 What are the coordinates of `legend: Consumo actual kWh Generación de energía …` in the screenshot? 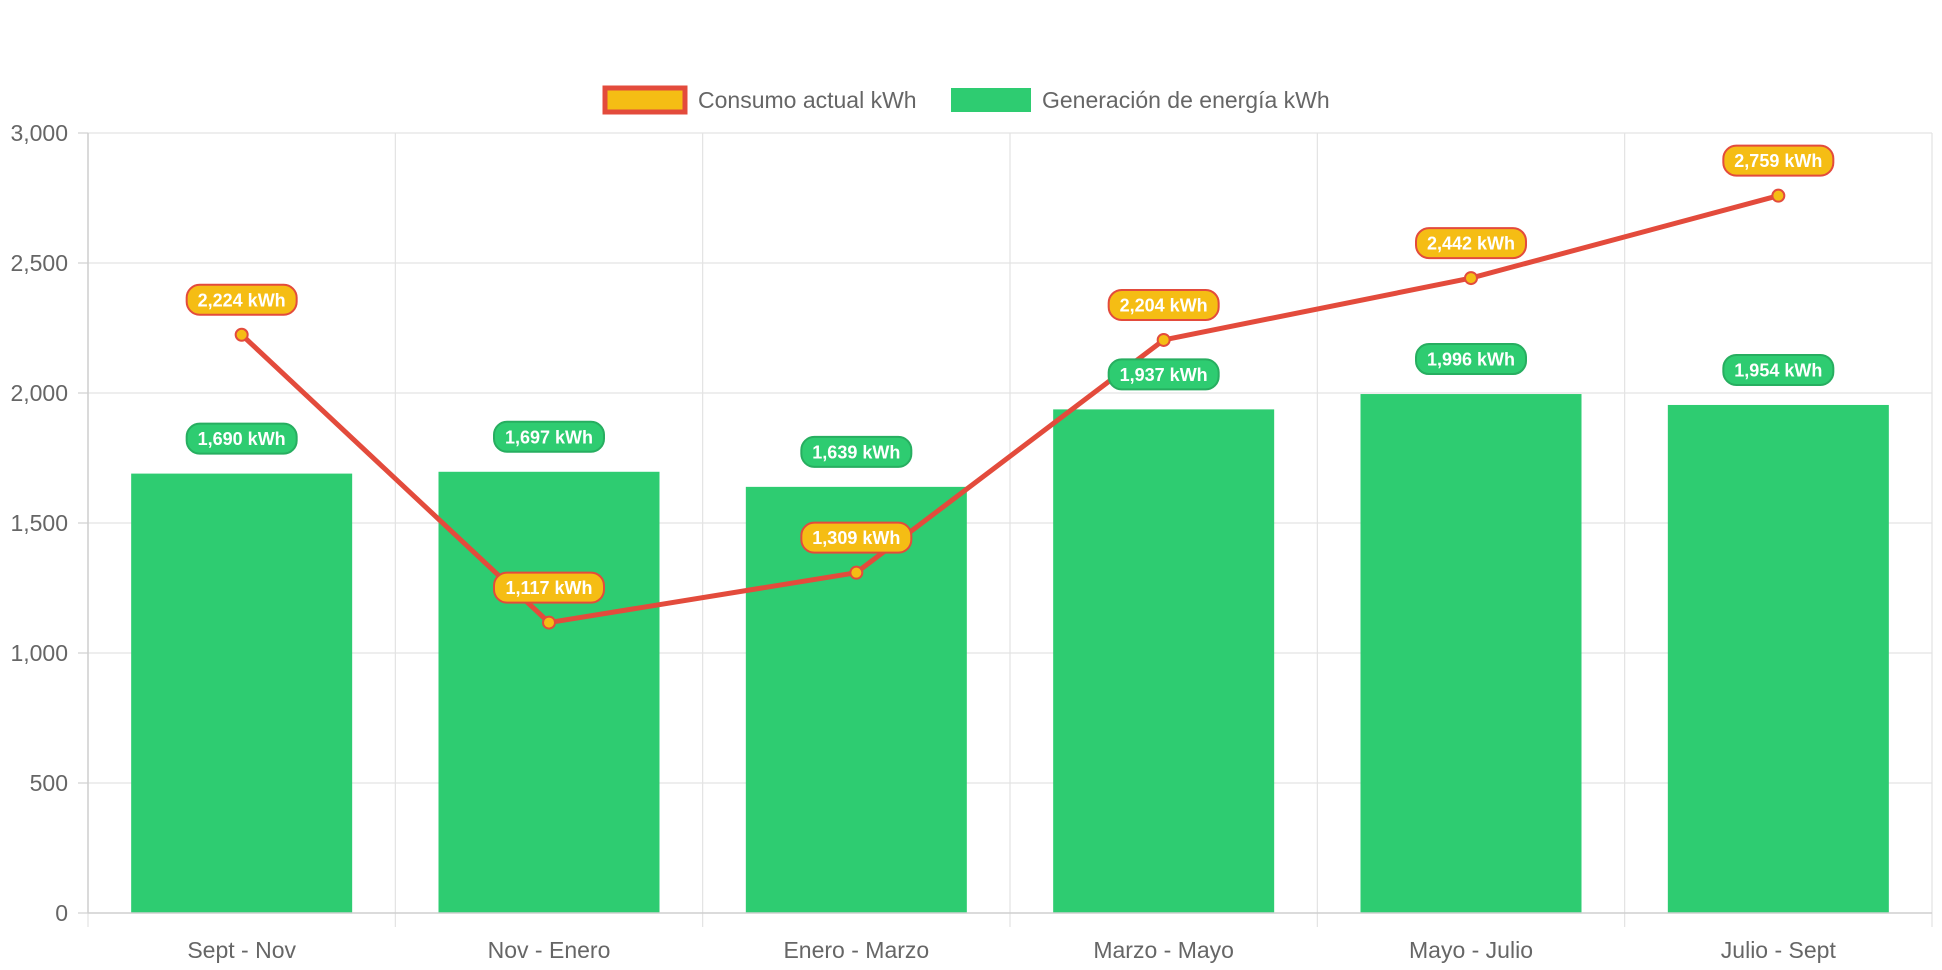 It's located at (966, 100).